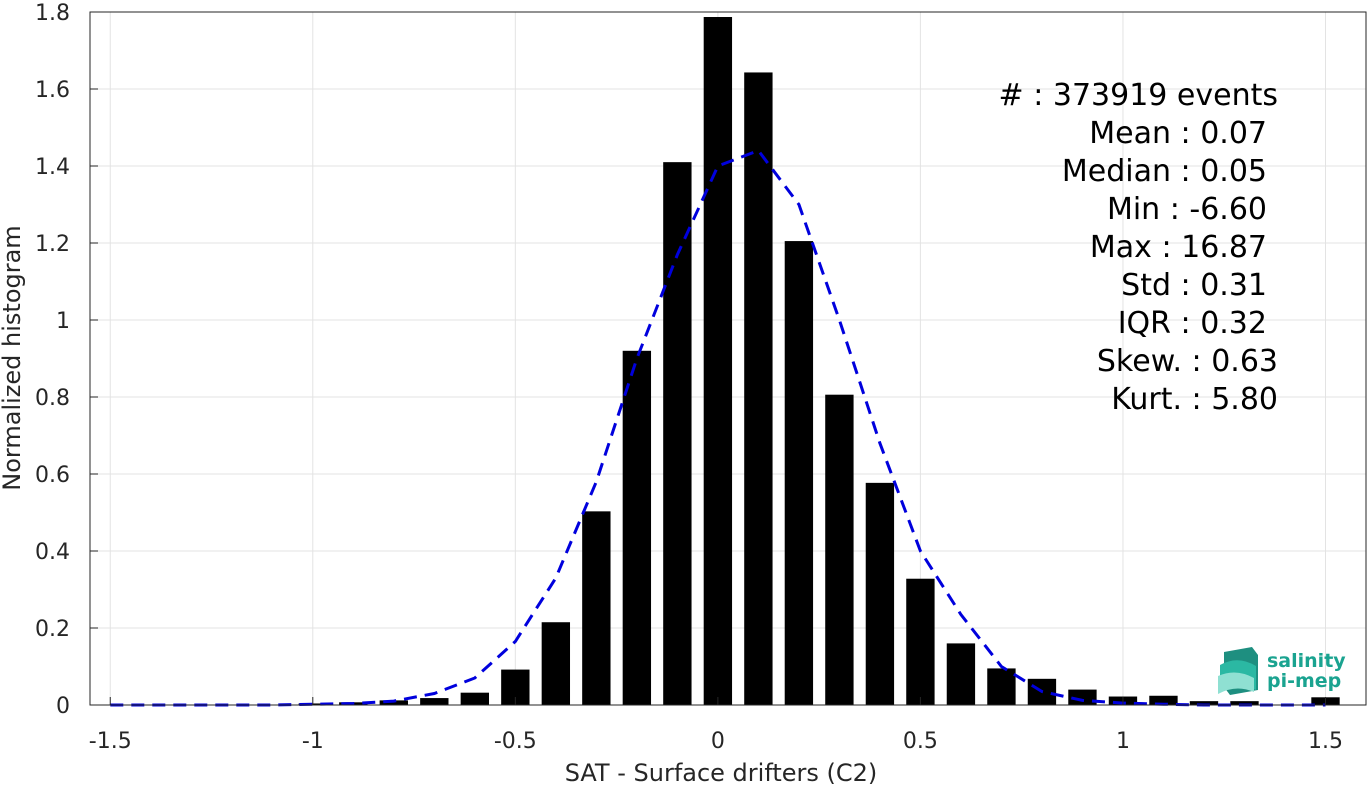  I want to click on y-tick-label: 1.4, so click(52, 167).